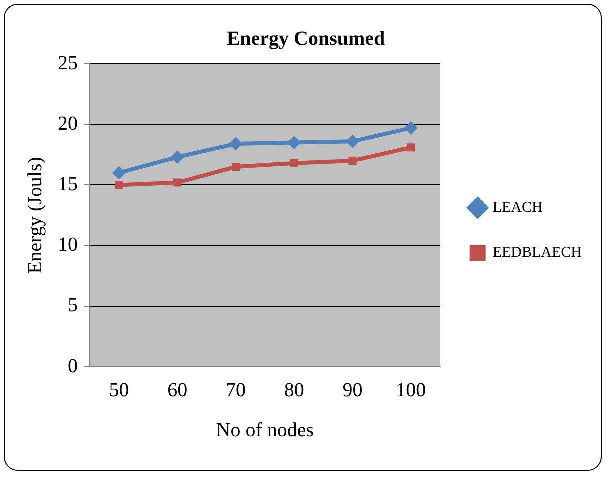 The width and height of the screenshot is (608, 477). What do you see at coordinates (68, 123) in the screenshot?
I see `y-tick-label: 20` at bounding box center [68, 123].